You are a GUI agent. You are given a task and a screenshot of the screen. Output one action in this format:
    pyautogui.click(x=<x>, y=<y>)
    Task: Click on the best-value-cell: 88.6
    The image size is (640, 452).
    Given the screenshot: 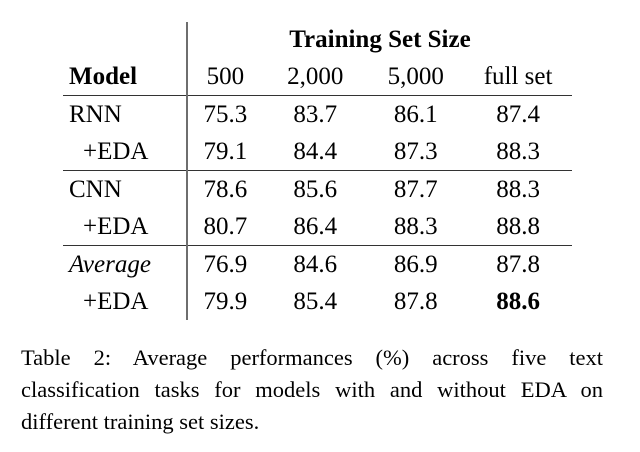 What is the action you would take?
    pyautogui.click(x=518, y=301)
    